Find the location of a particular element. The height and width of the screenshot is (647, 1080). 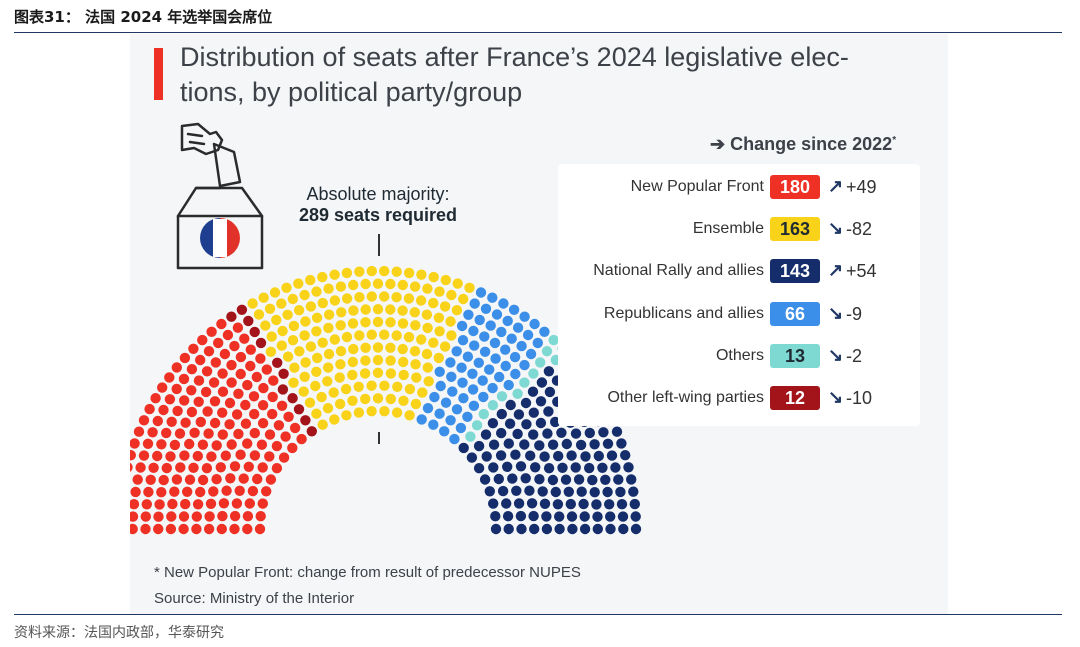

legend-change-value: -9 is located at coordinates (854, 313).